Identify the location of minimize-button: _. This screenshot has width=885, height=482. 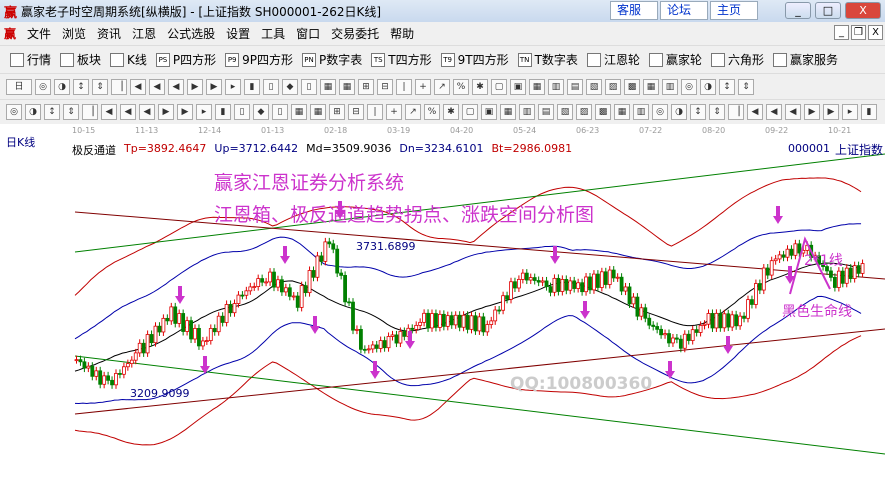
(798, 10).